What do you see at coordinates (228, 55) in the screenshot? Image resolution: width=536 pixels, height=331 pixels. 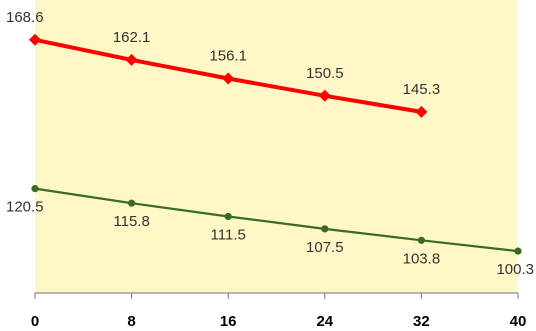 I see `data-label: 156.1` at bounding box center [228, 55].